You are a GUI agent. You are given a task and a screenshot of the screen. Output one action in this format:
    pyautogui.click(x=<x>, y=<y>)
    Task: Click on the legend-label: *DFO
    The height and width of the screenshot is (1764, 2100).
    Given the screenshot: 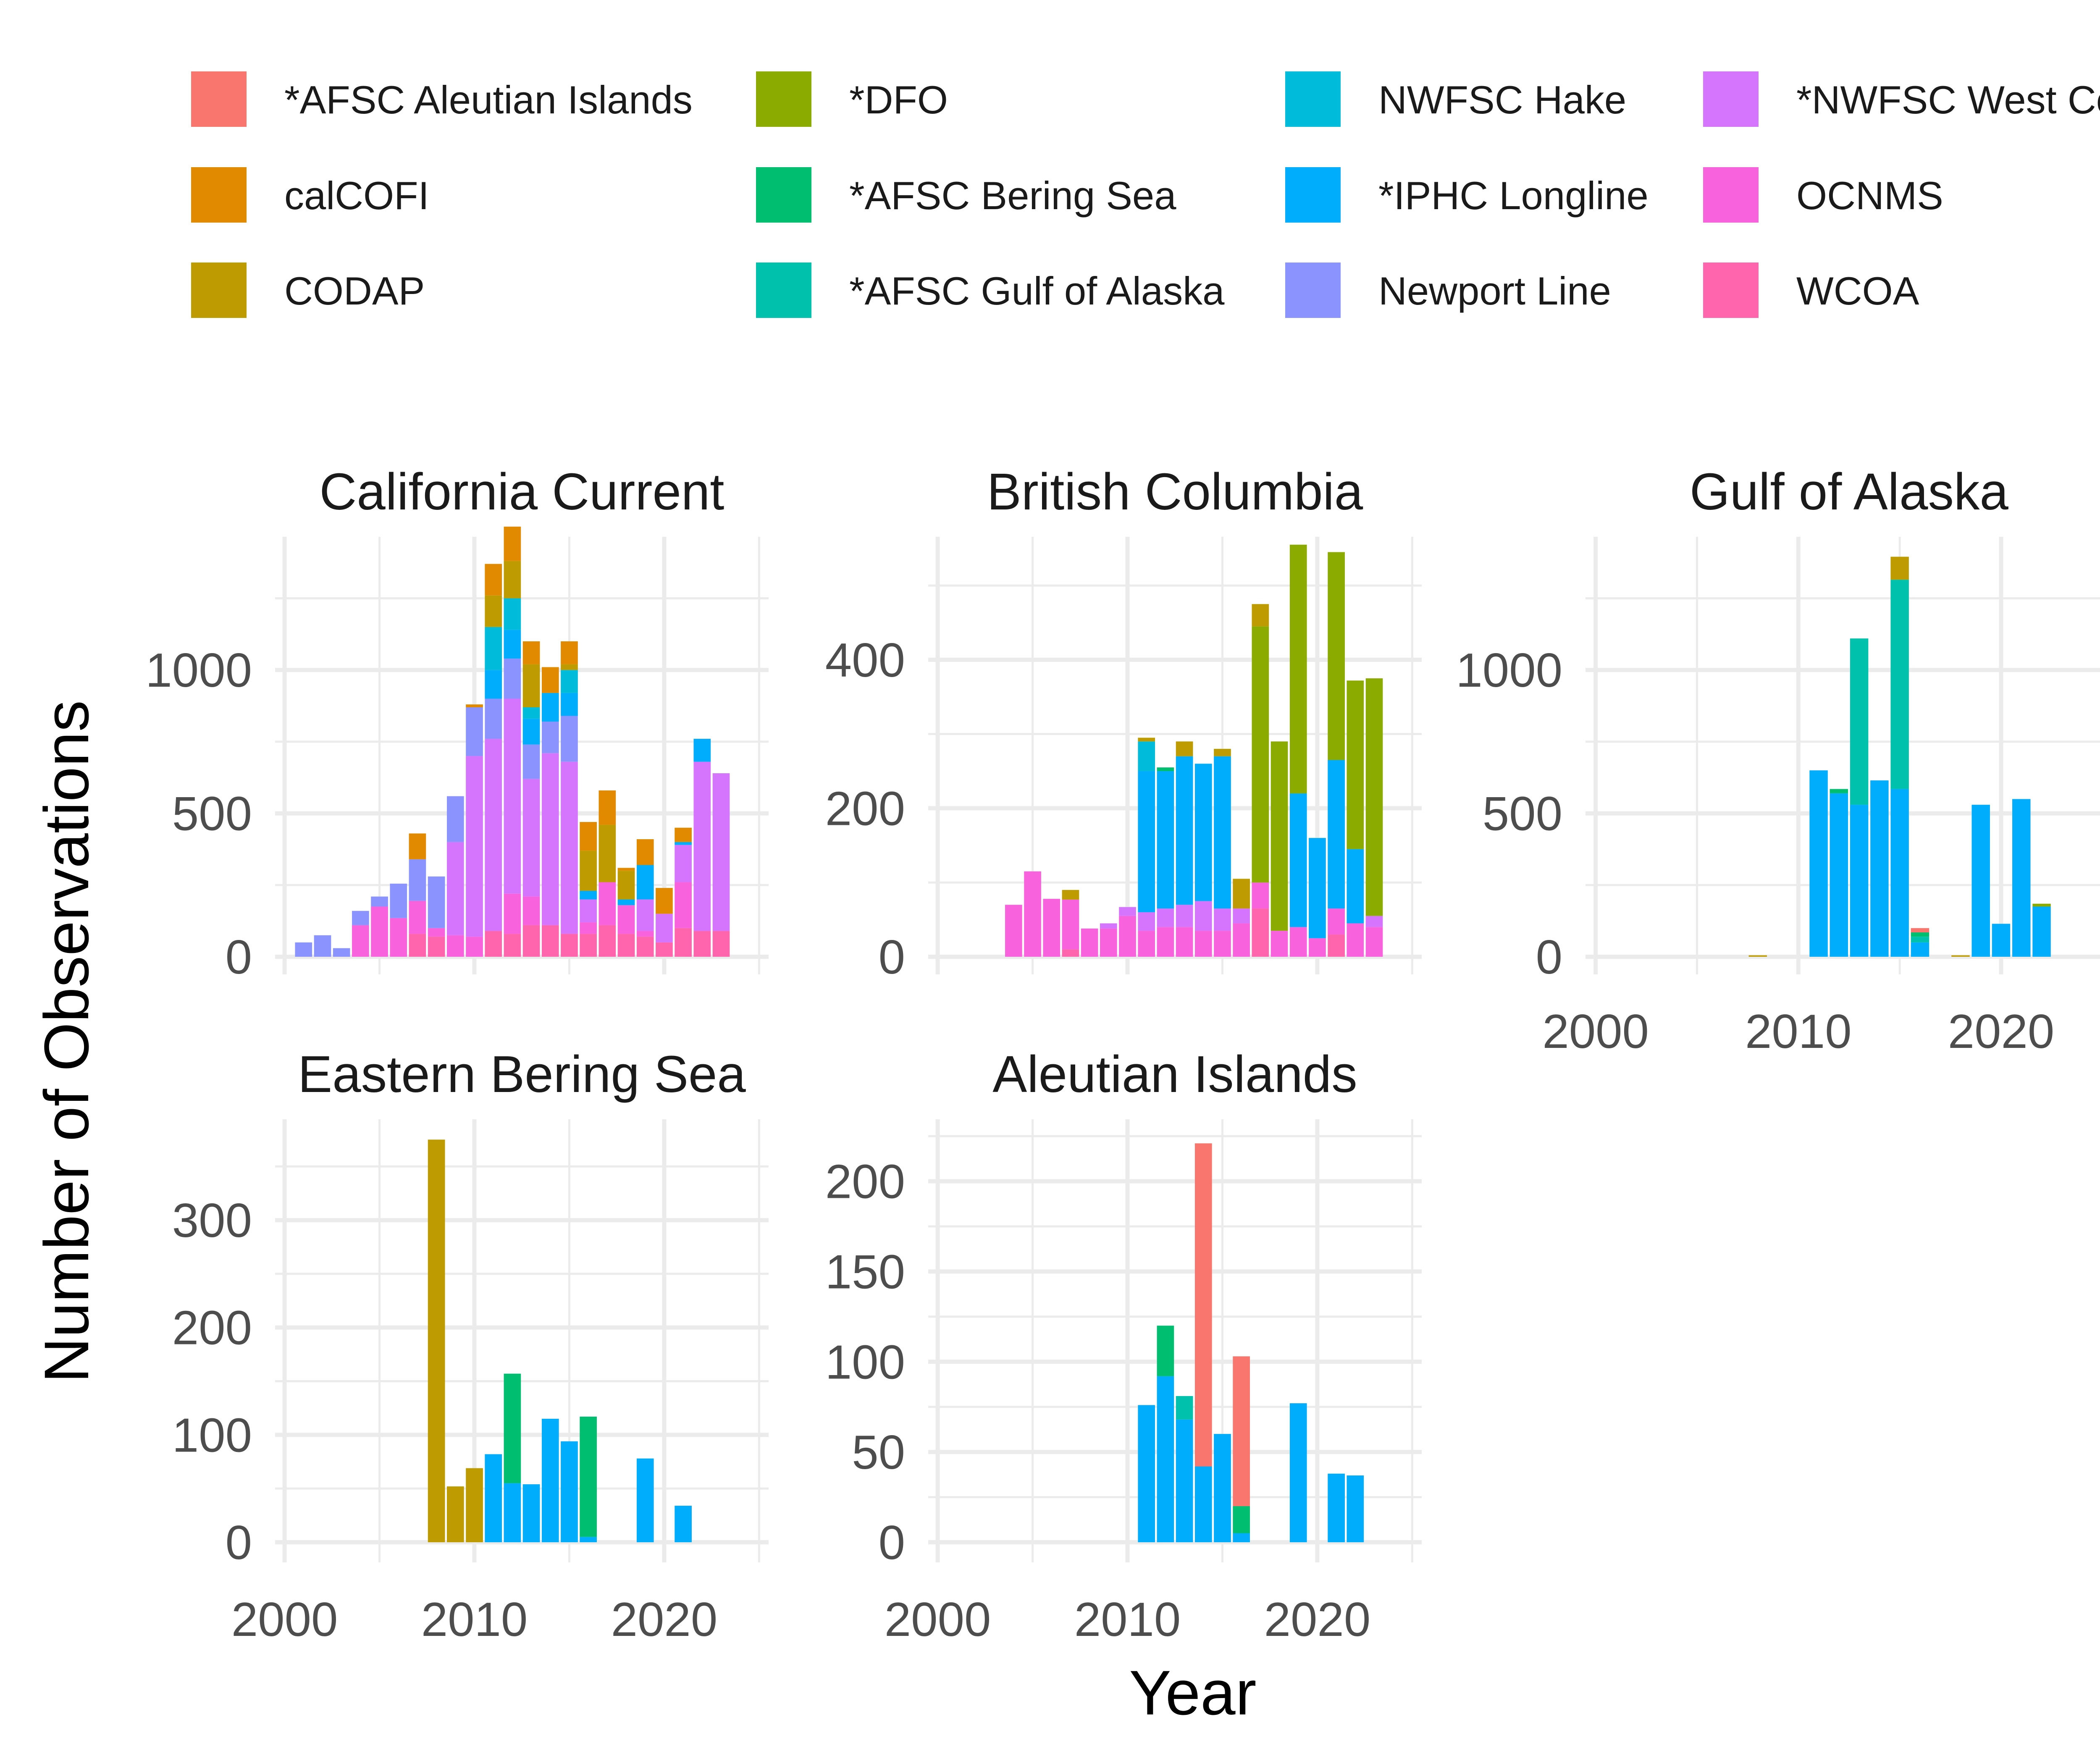 What is the action you would take?
    pyautogui.click(x=898, y=100)
    